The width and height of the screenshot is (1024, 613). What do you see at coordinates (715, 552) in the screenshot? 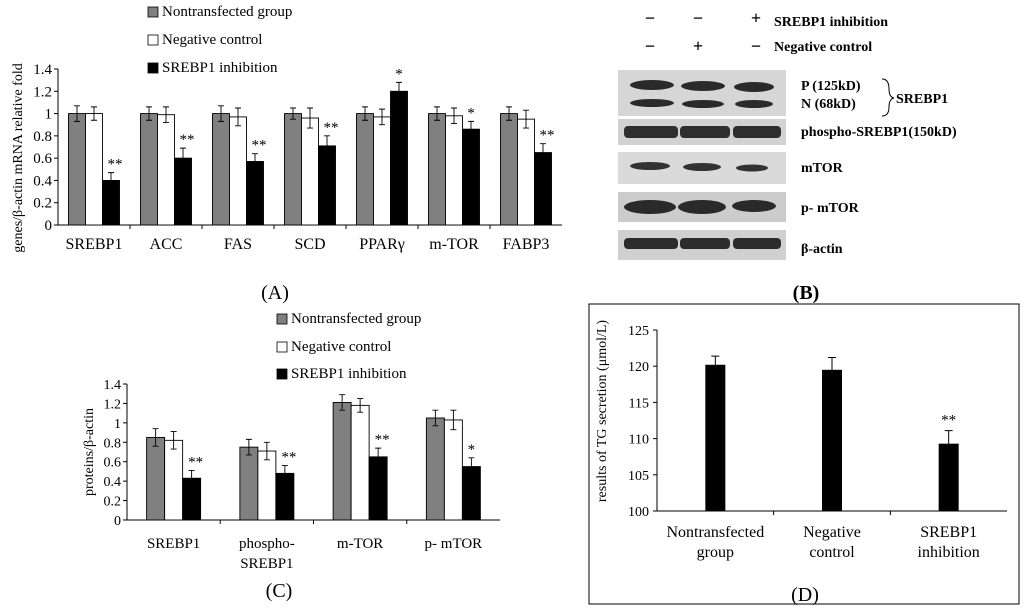
I see `x-category-label: group` at bounding box center [715, 552].